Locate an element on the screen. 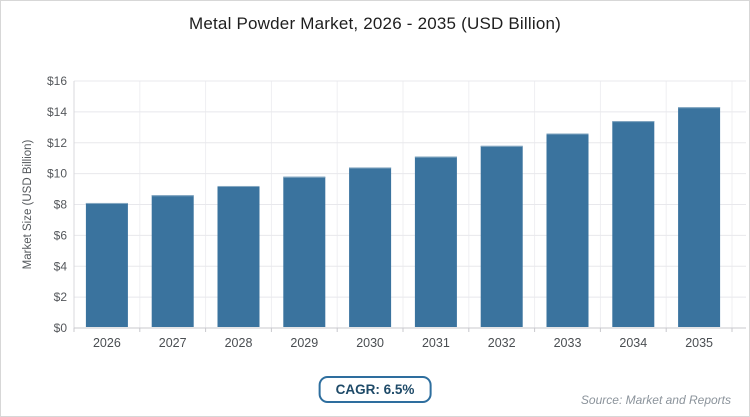 This screenshot has height=417, width=750. y-tick-label: $8 is located at coordinates (61, 205).